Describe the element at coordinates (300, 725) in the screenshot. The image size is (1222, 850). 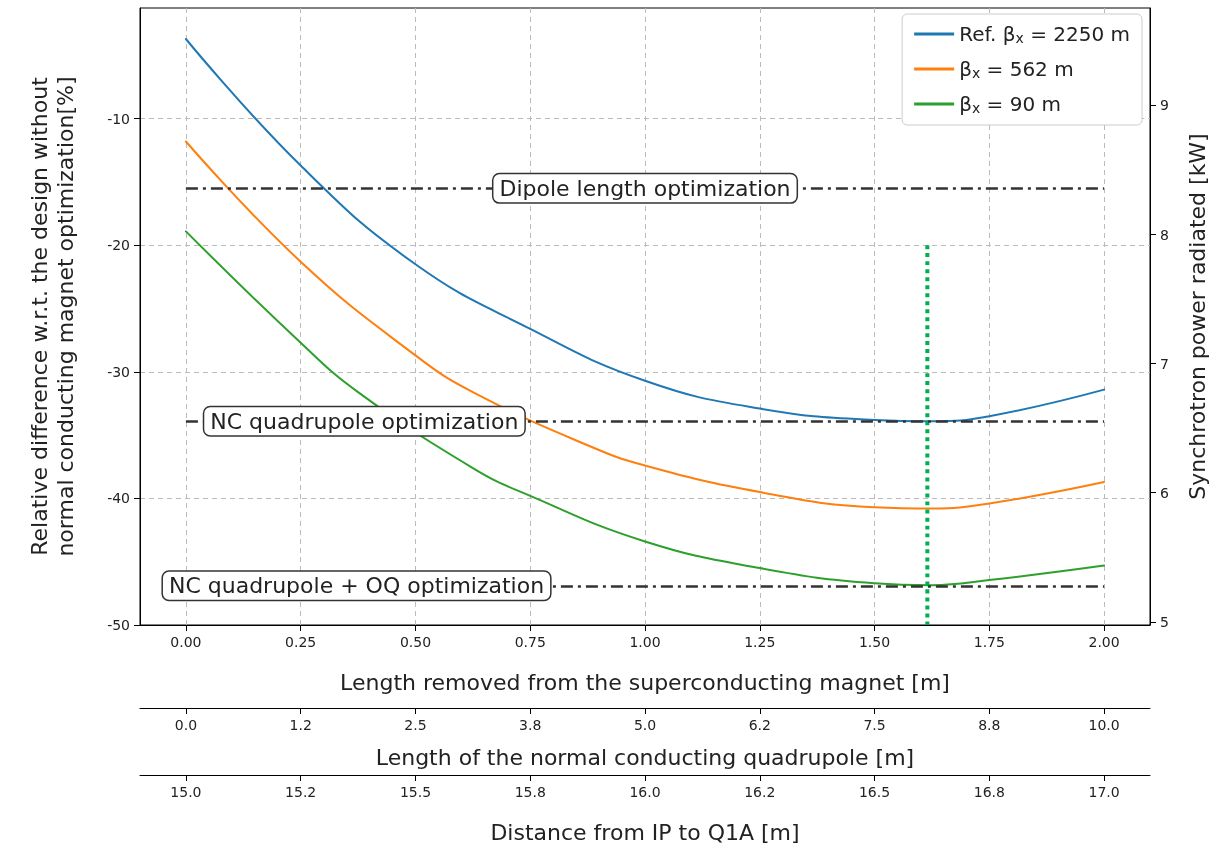
I see `x2-tick-label: 1.2` at that location.